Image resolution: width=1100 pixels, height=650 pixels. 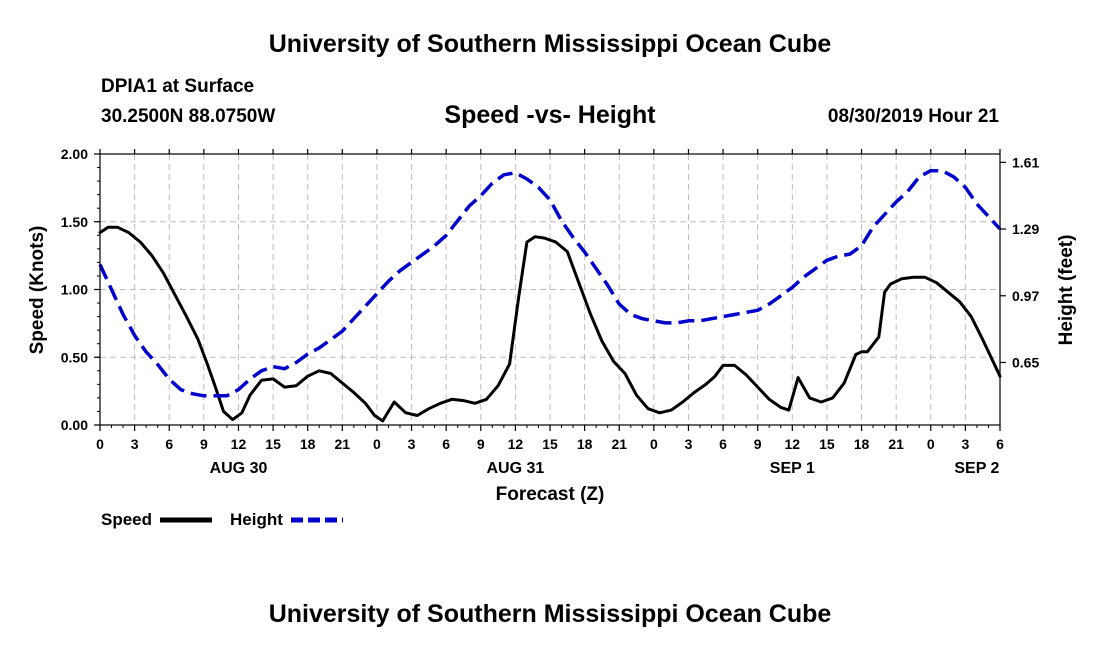 I want to click on date-label: AUG 30, so click(x=239, y=468).